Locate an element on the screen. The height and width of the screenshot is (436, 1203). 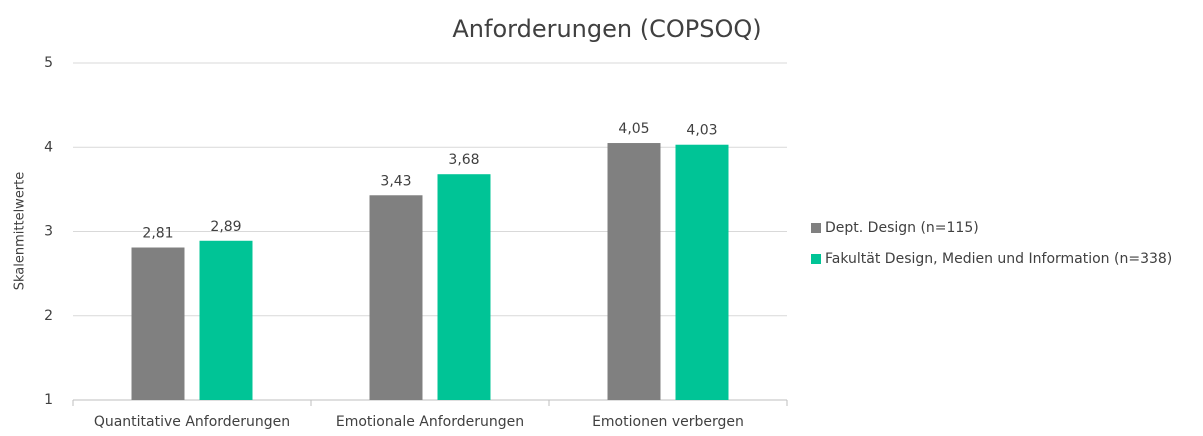
value-label: 3,43 is located at coordinates (395, 181).